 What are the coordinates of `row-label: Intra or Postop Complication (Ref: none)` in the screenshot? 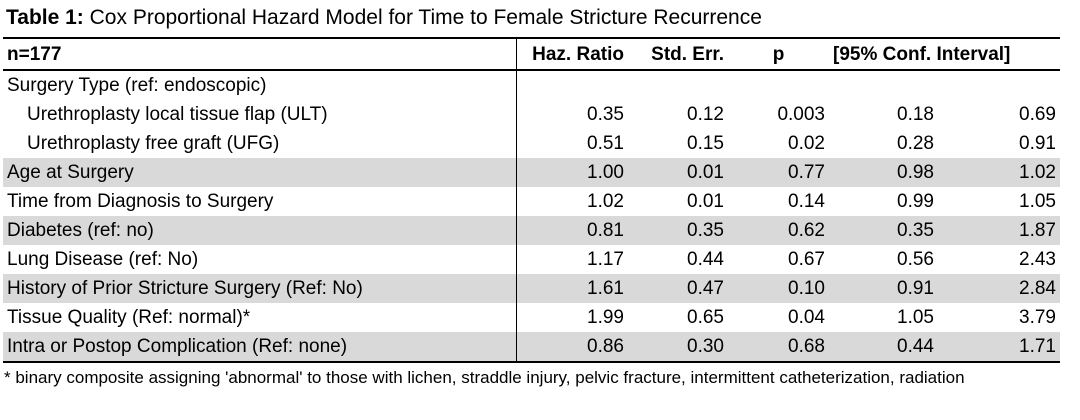 It's located at (260, 347).